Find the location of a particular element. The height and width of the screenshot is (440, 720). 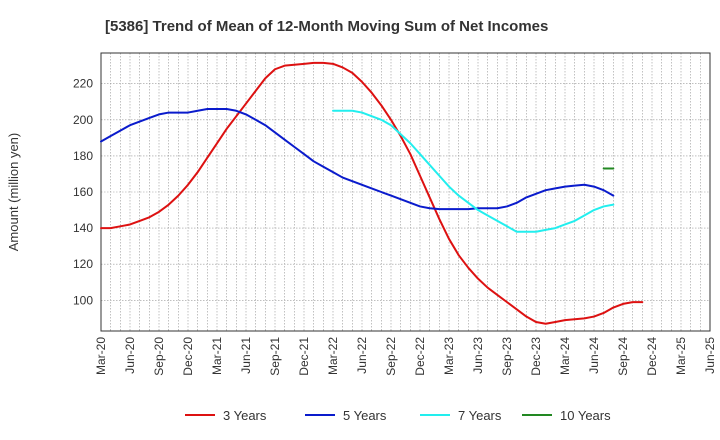

x-tick-label: Dec-22 is located at coordinates (420, 356).